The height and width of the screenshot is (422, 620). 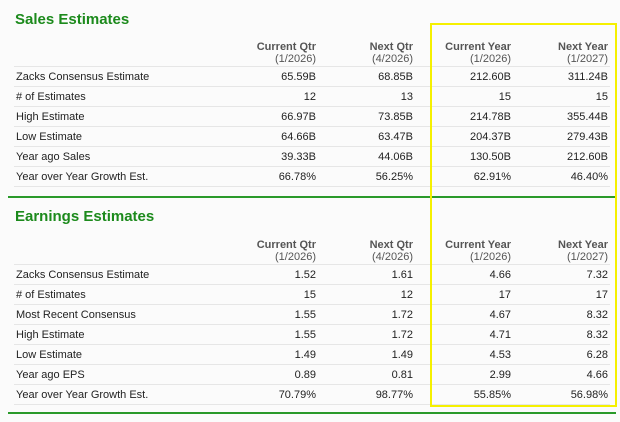 What do you see at coordinates (464, 394) in the screenshot?
I see `cell-value: 55.85%` at bounding box center [464, 394].